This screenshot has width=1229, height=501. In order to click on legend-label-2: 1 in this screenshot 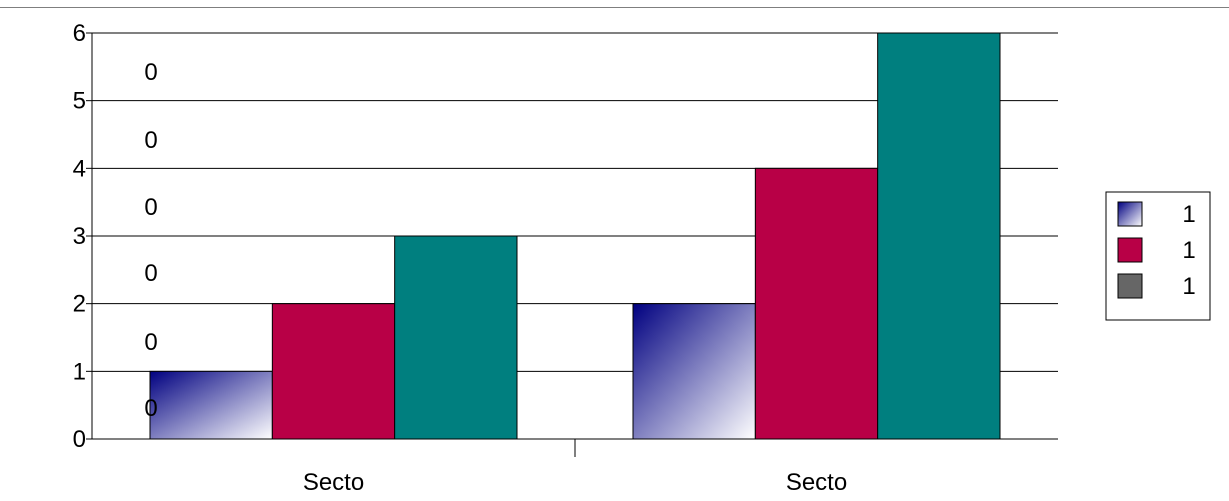, I will do `click(1188, 250)`.